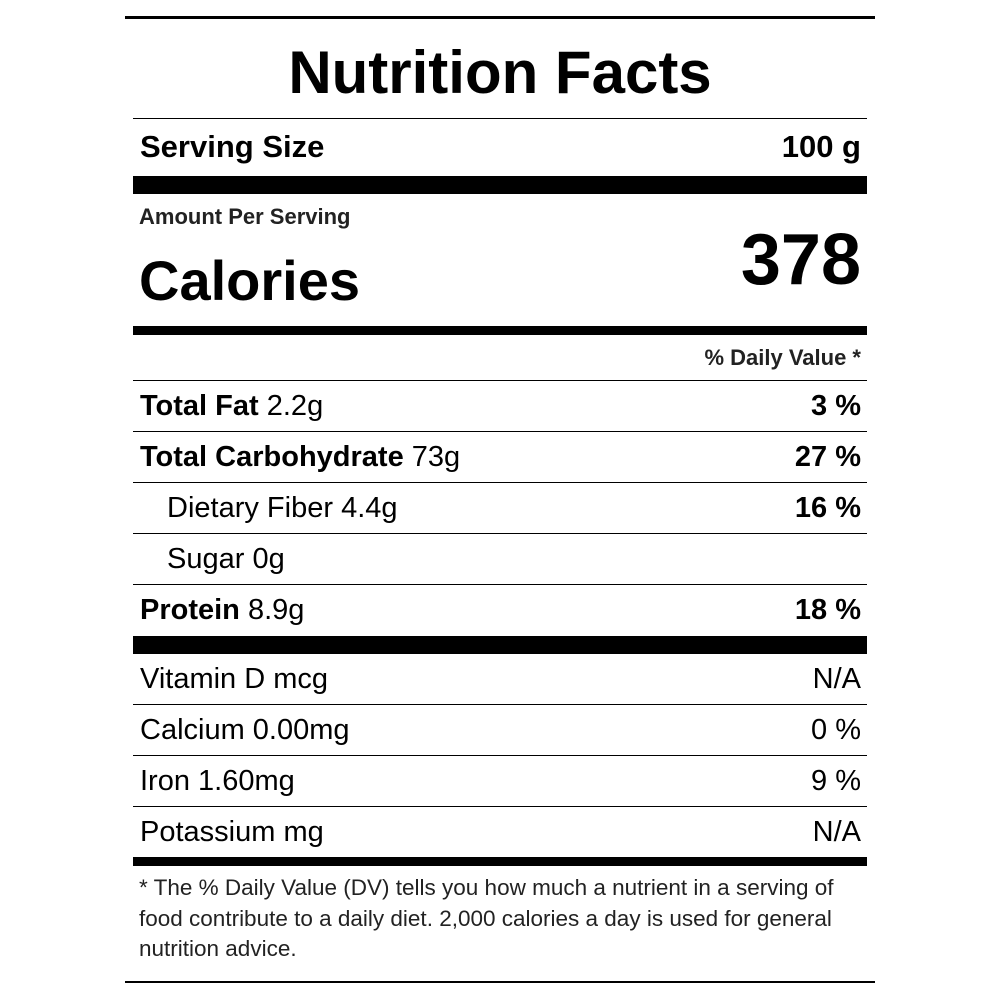 The width and height of the screenshot is (1000, 1000). I want to click on mineral-row: Potassium mg N/A, so click(497, 832).